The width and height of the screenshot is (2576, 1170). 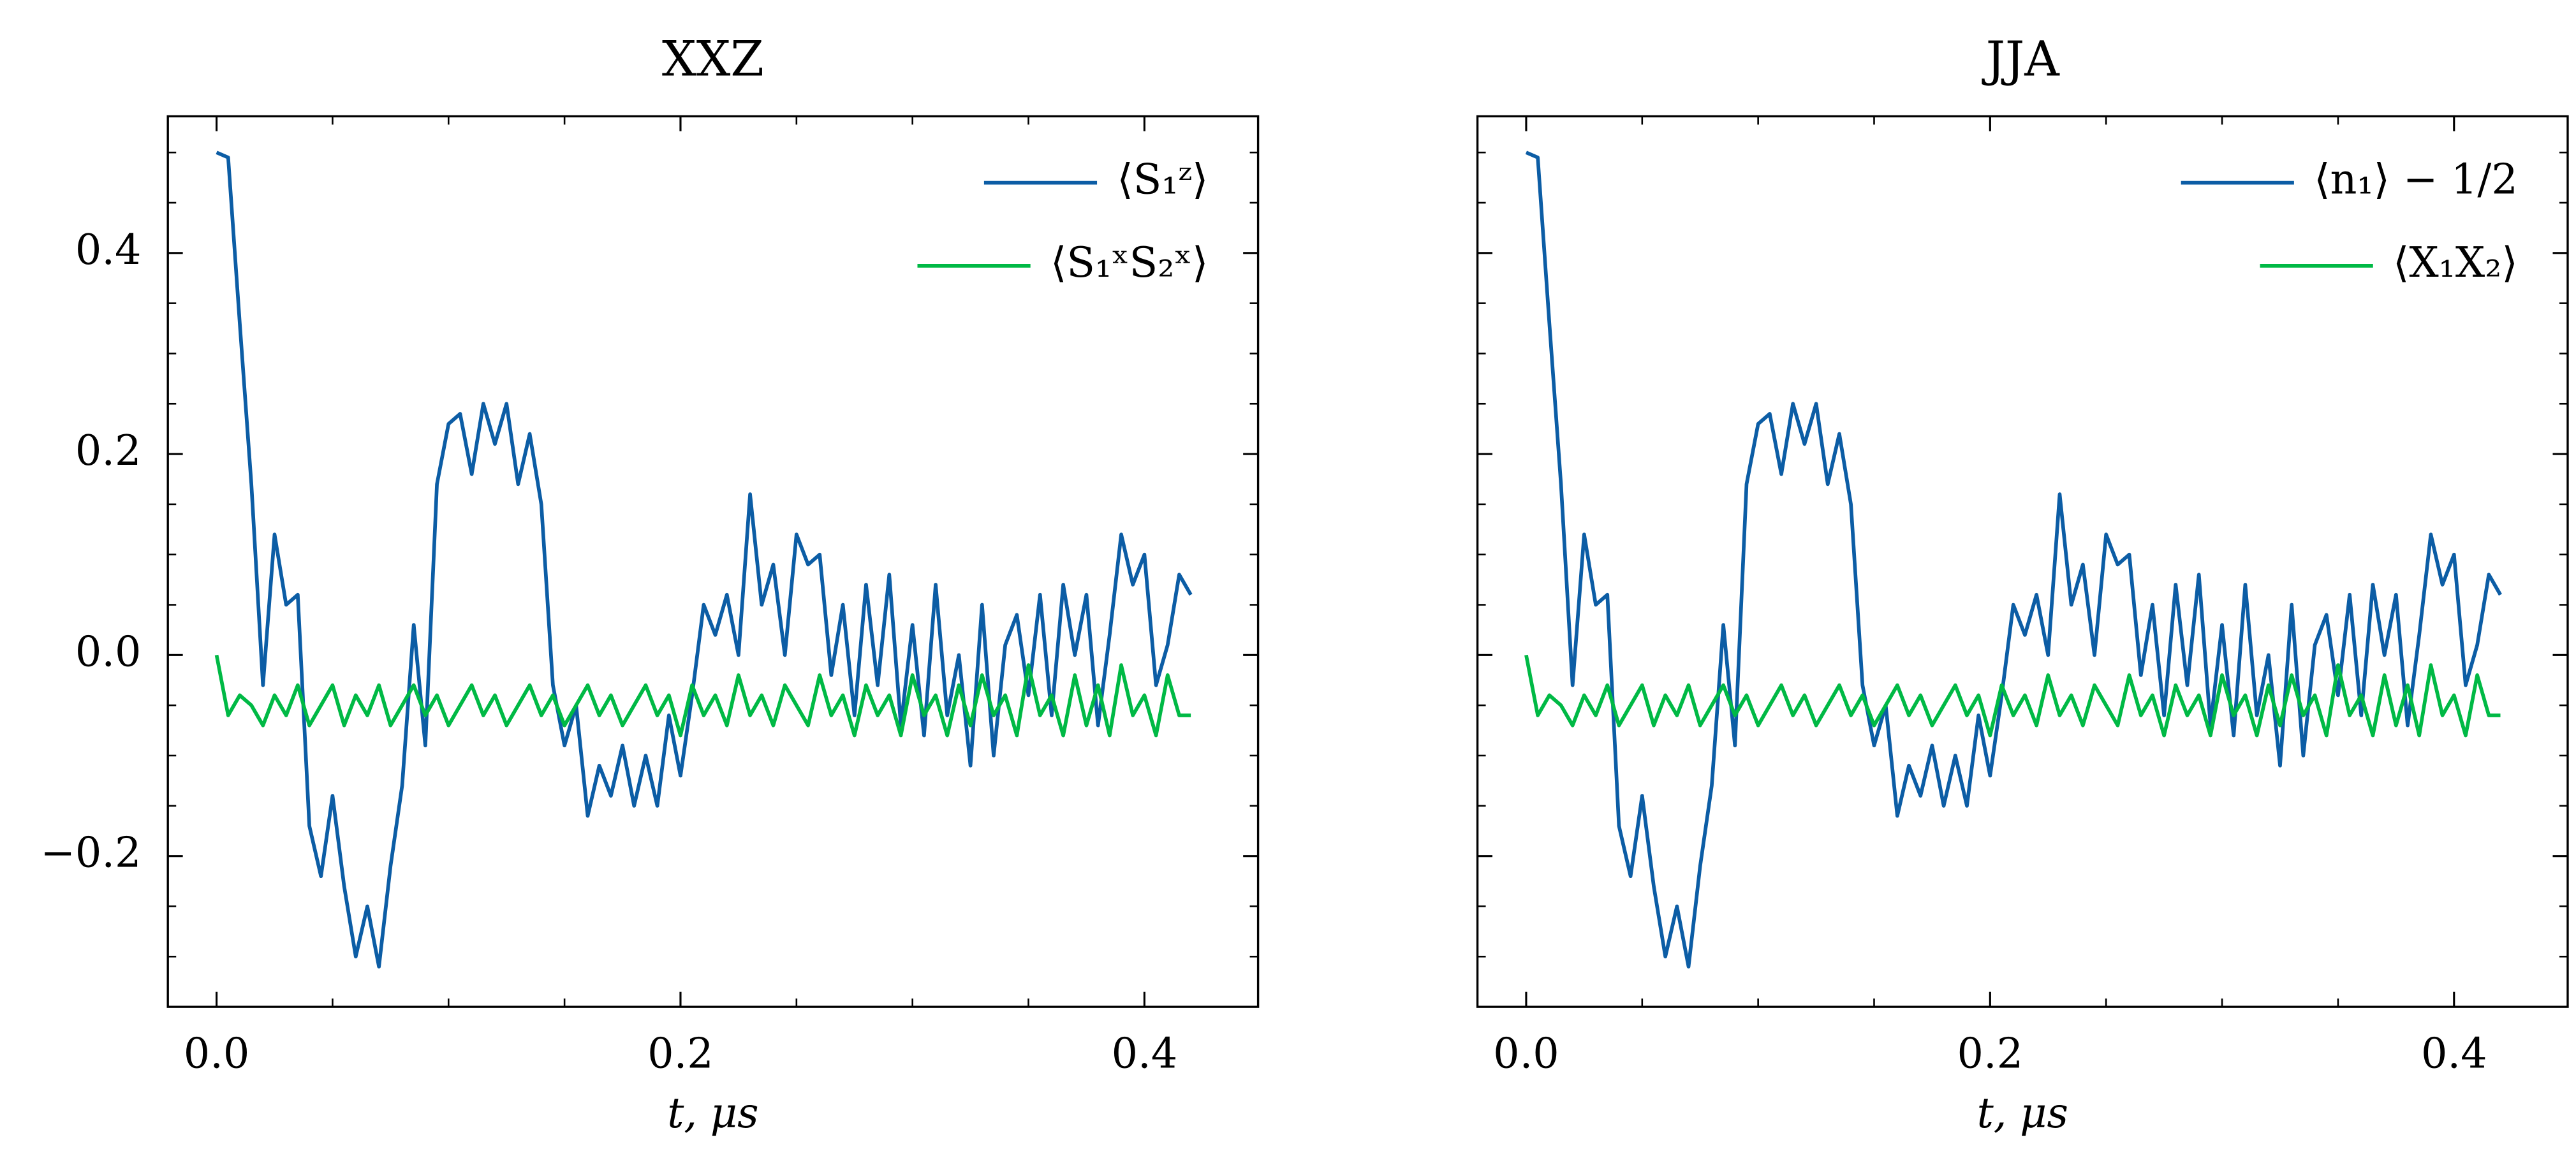 What do you see at coordinates (108, 451) in the screenshot?
I see `y-tick-label: 0.2` at bounding box center [108, 451].